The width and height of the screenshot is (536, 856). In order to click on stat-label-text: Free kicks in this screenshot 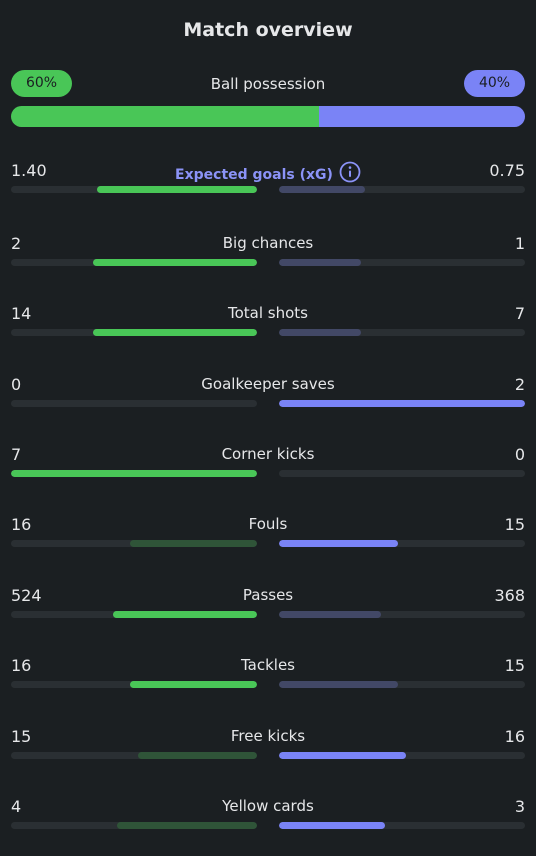, I will do `click(268, 736)`.